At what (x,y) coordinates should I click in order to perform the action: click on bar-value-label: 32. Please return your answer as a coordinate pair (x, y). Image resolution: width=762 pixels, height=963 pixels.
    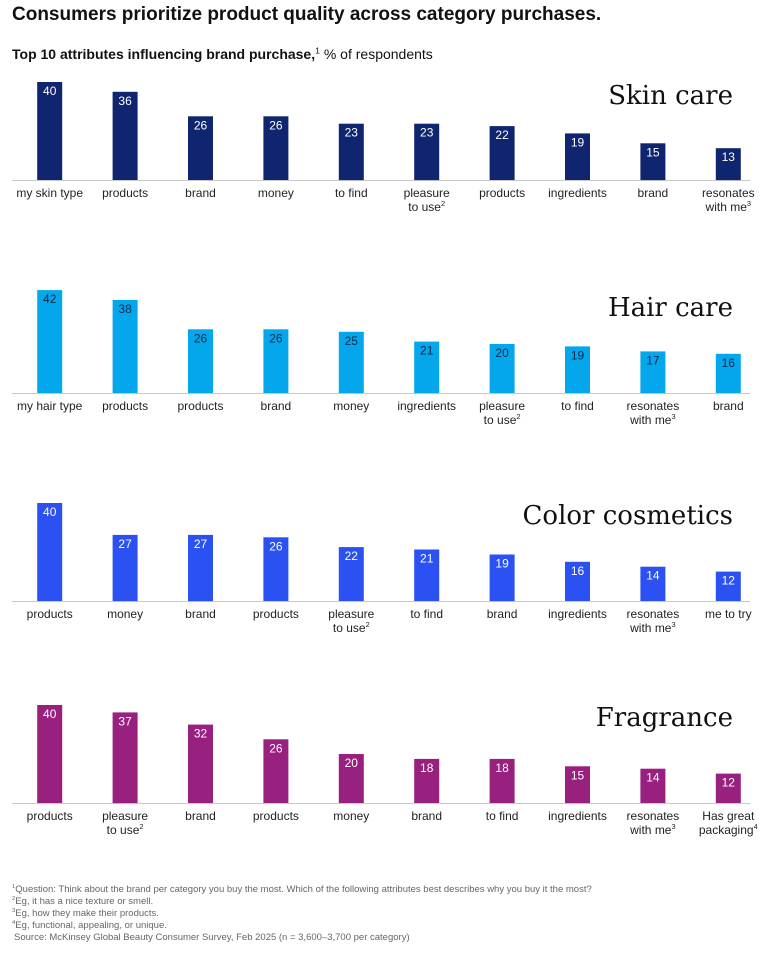
    Looking at the image, I should click on (201, 734).